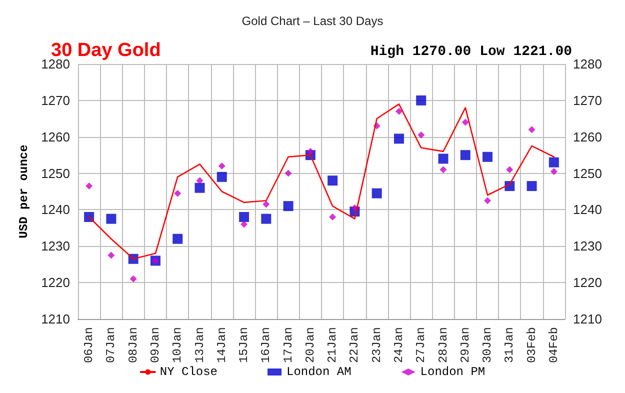 The width and height of the screenshot is (625, 393). Describe the element at coordinates (111, 345) in the screenshot. I see `x-tick-label: 07Jan` at that location.